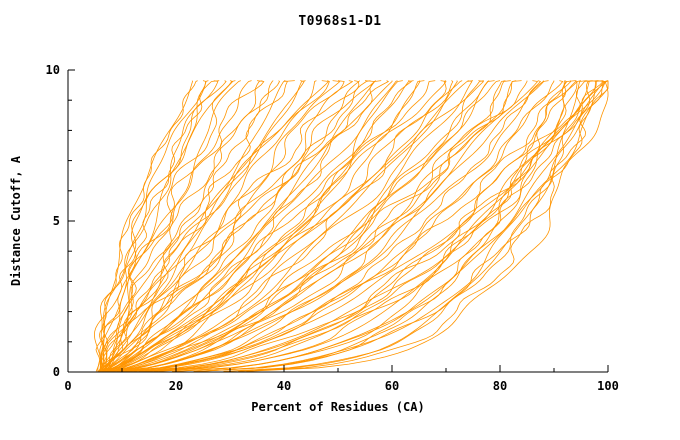  I want to click on chart-title: T0968s1-D1, so click(340, 21).